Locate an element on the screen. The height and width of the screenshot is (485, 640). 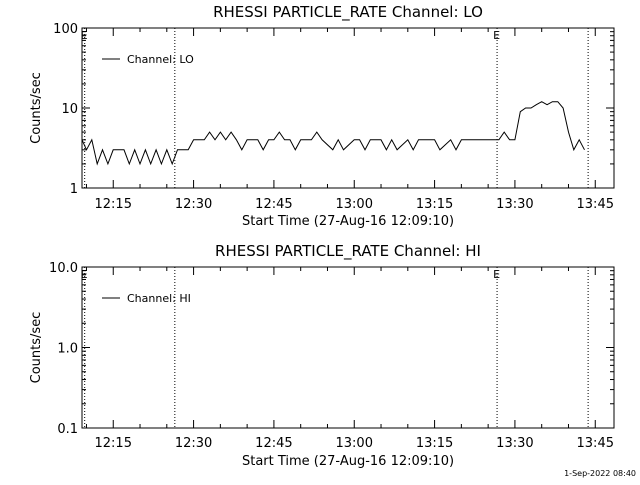
series-line-channel-lo is located at coordinates (333, 133).